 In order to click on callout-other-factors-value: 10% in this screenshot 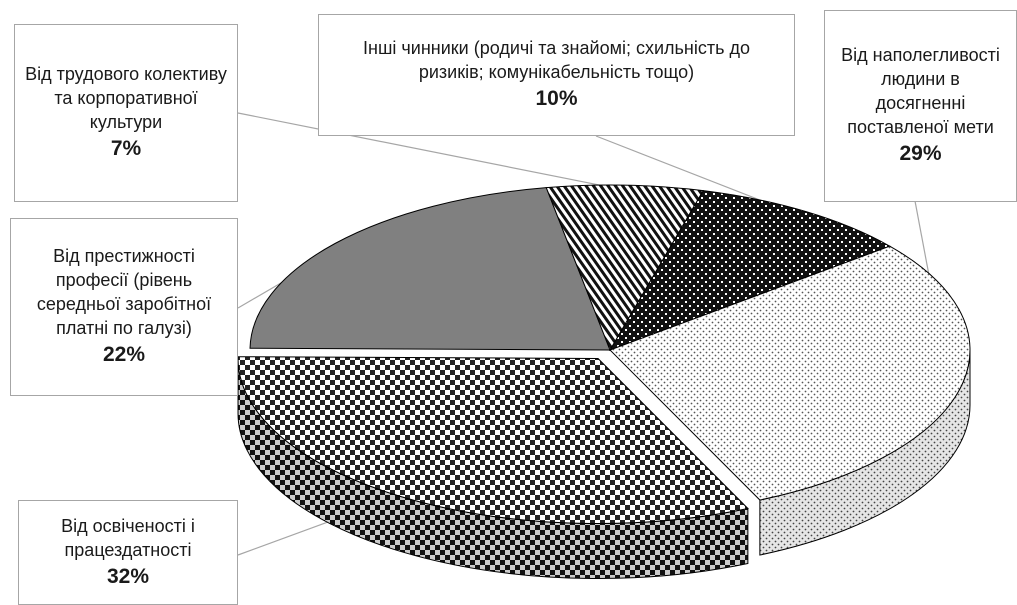, I will do `click(556, 98)`.